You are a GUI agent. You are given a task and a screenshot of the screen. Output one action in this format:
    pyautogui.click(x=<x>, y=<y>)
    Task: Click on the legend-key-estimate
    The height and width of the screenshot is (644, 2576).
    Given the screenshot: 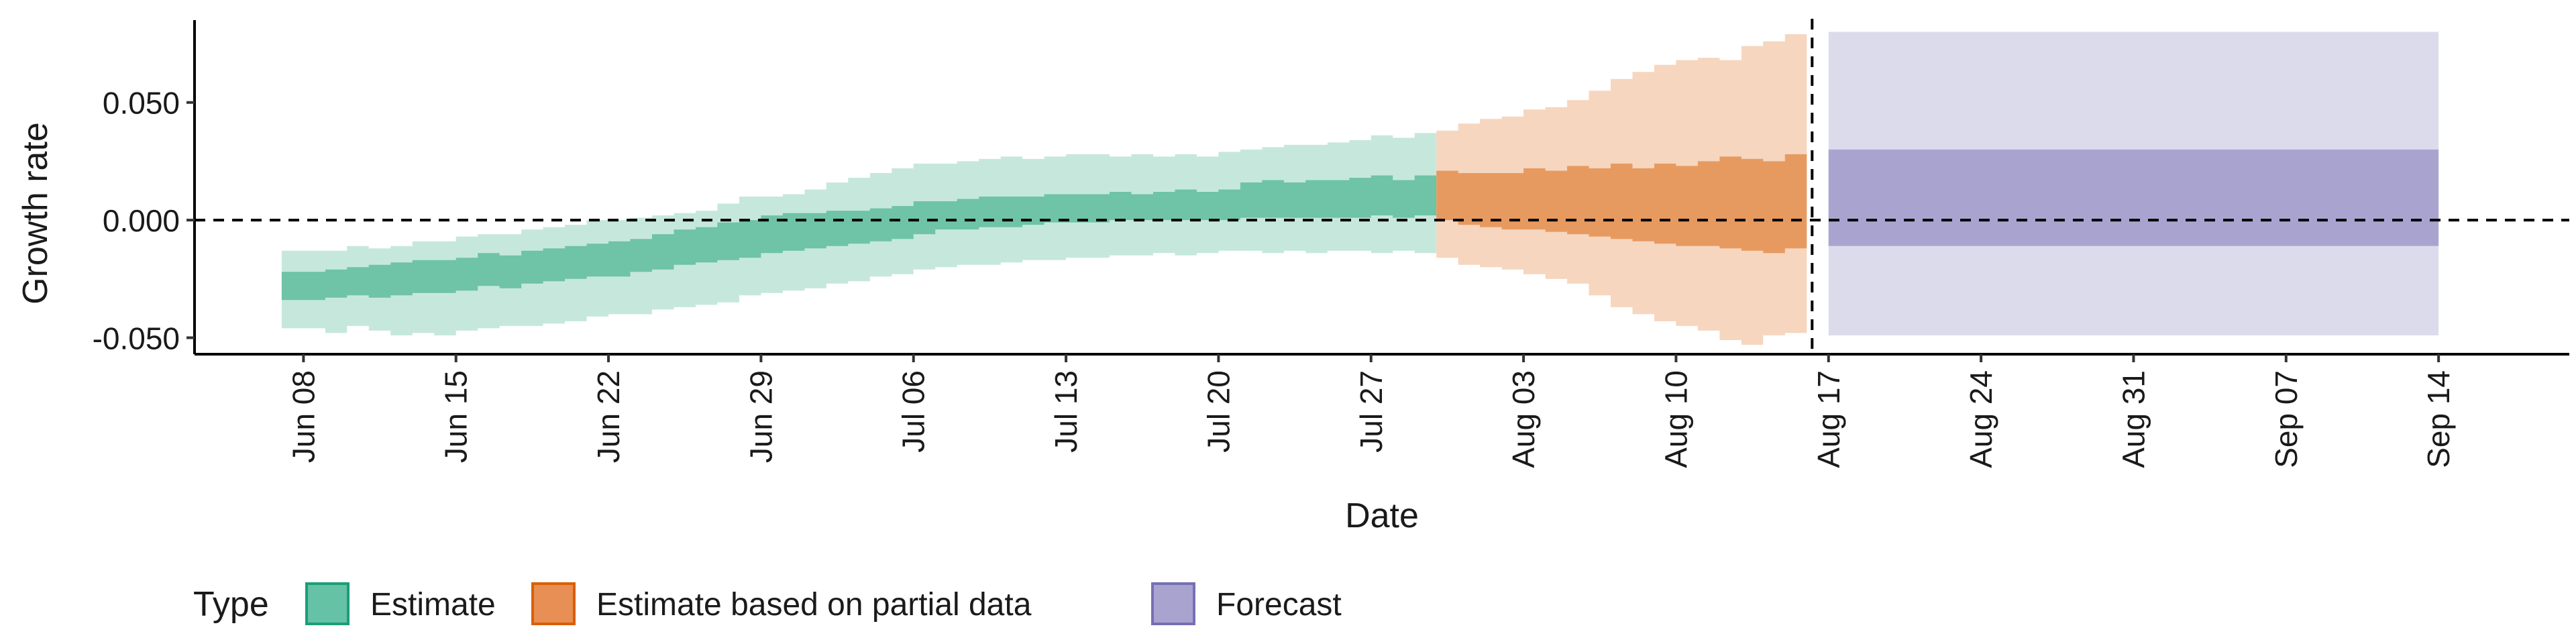 What is the action you would take?
    pyautogui.click(x=327, y=603)
    